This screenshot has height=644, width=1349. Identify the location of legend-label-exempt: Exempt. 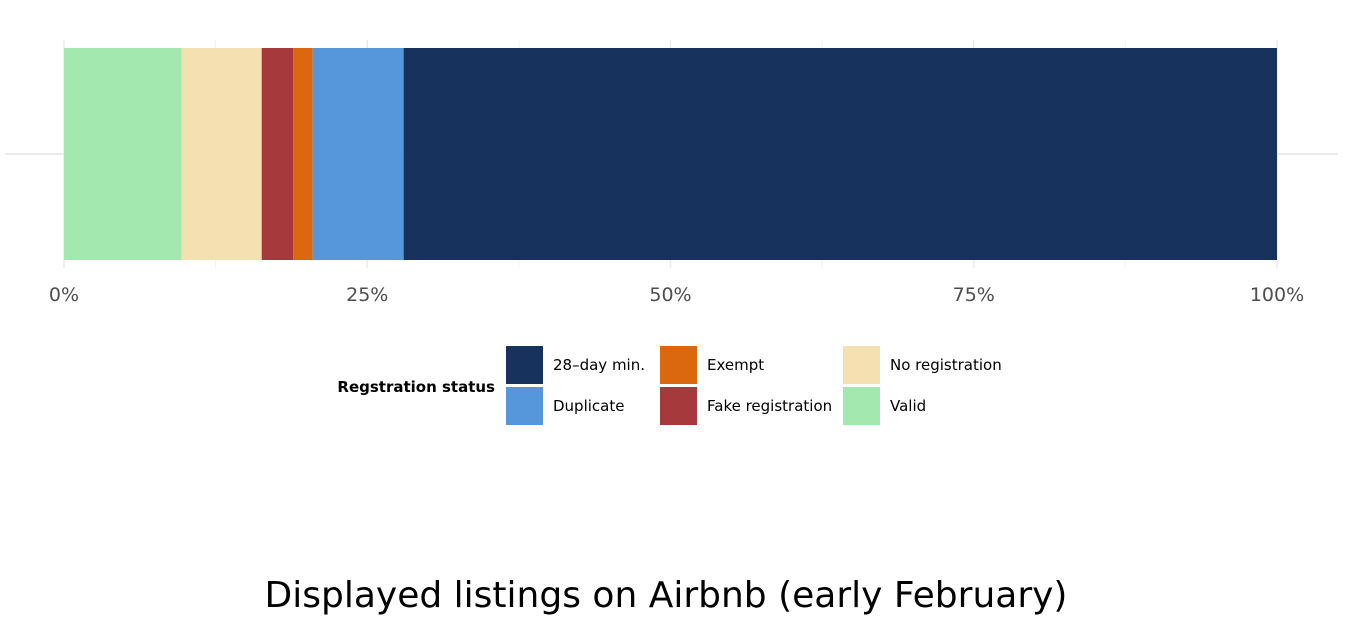
(735, 365).